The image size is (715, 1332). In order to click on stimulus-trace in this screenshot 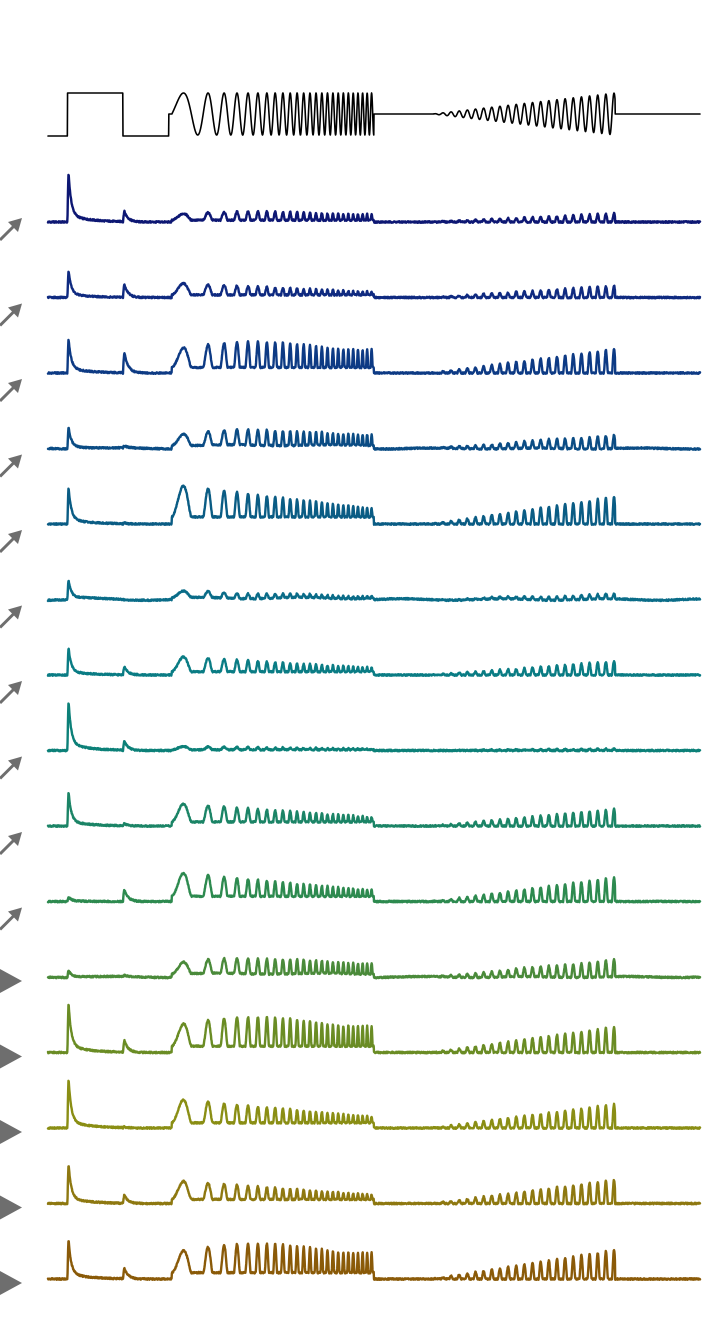, I will do `click(374, 114)`.